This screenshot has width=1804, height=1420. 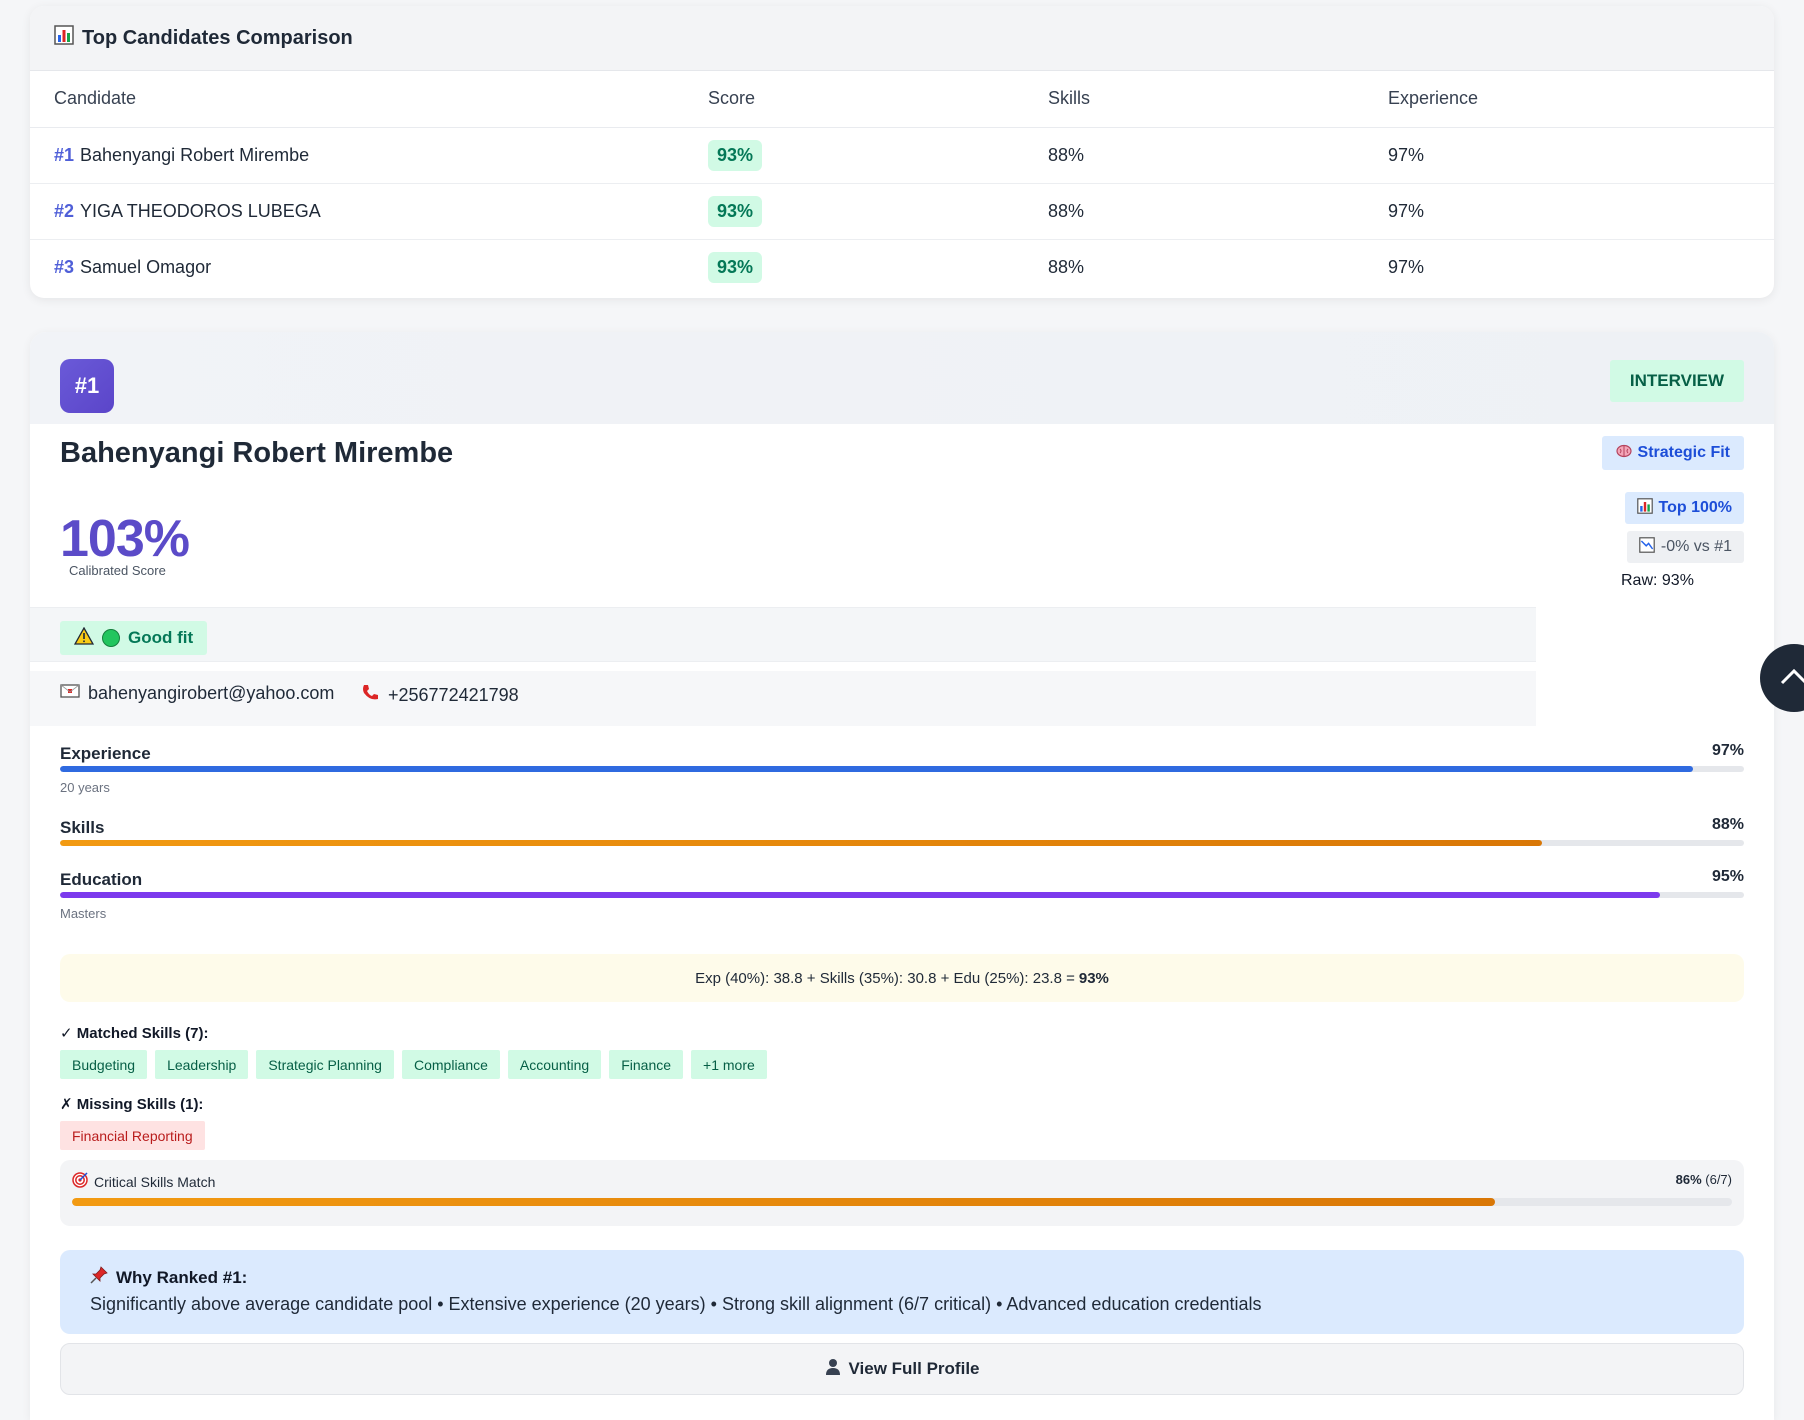 What do you see at coordinates (99, 1277) in the screenshot?
I see `pushpin-icon` at bounding box center [99, 1277].